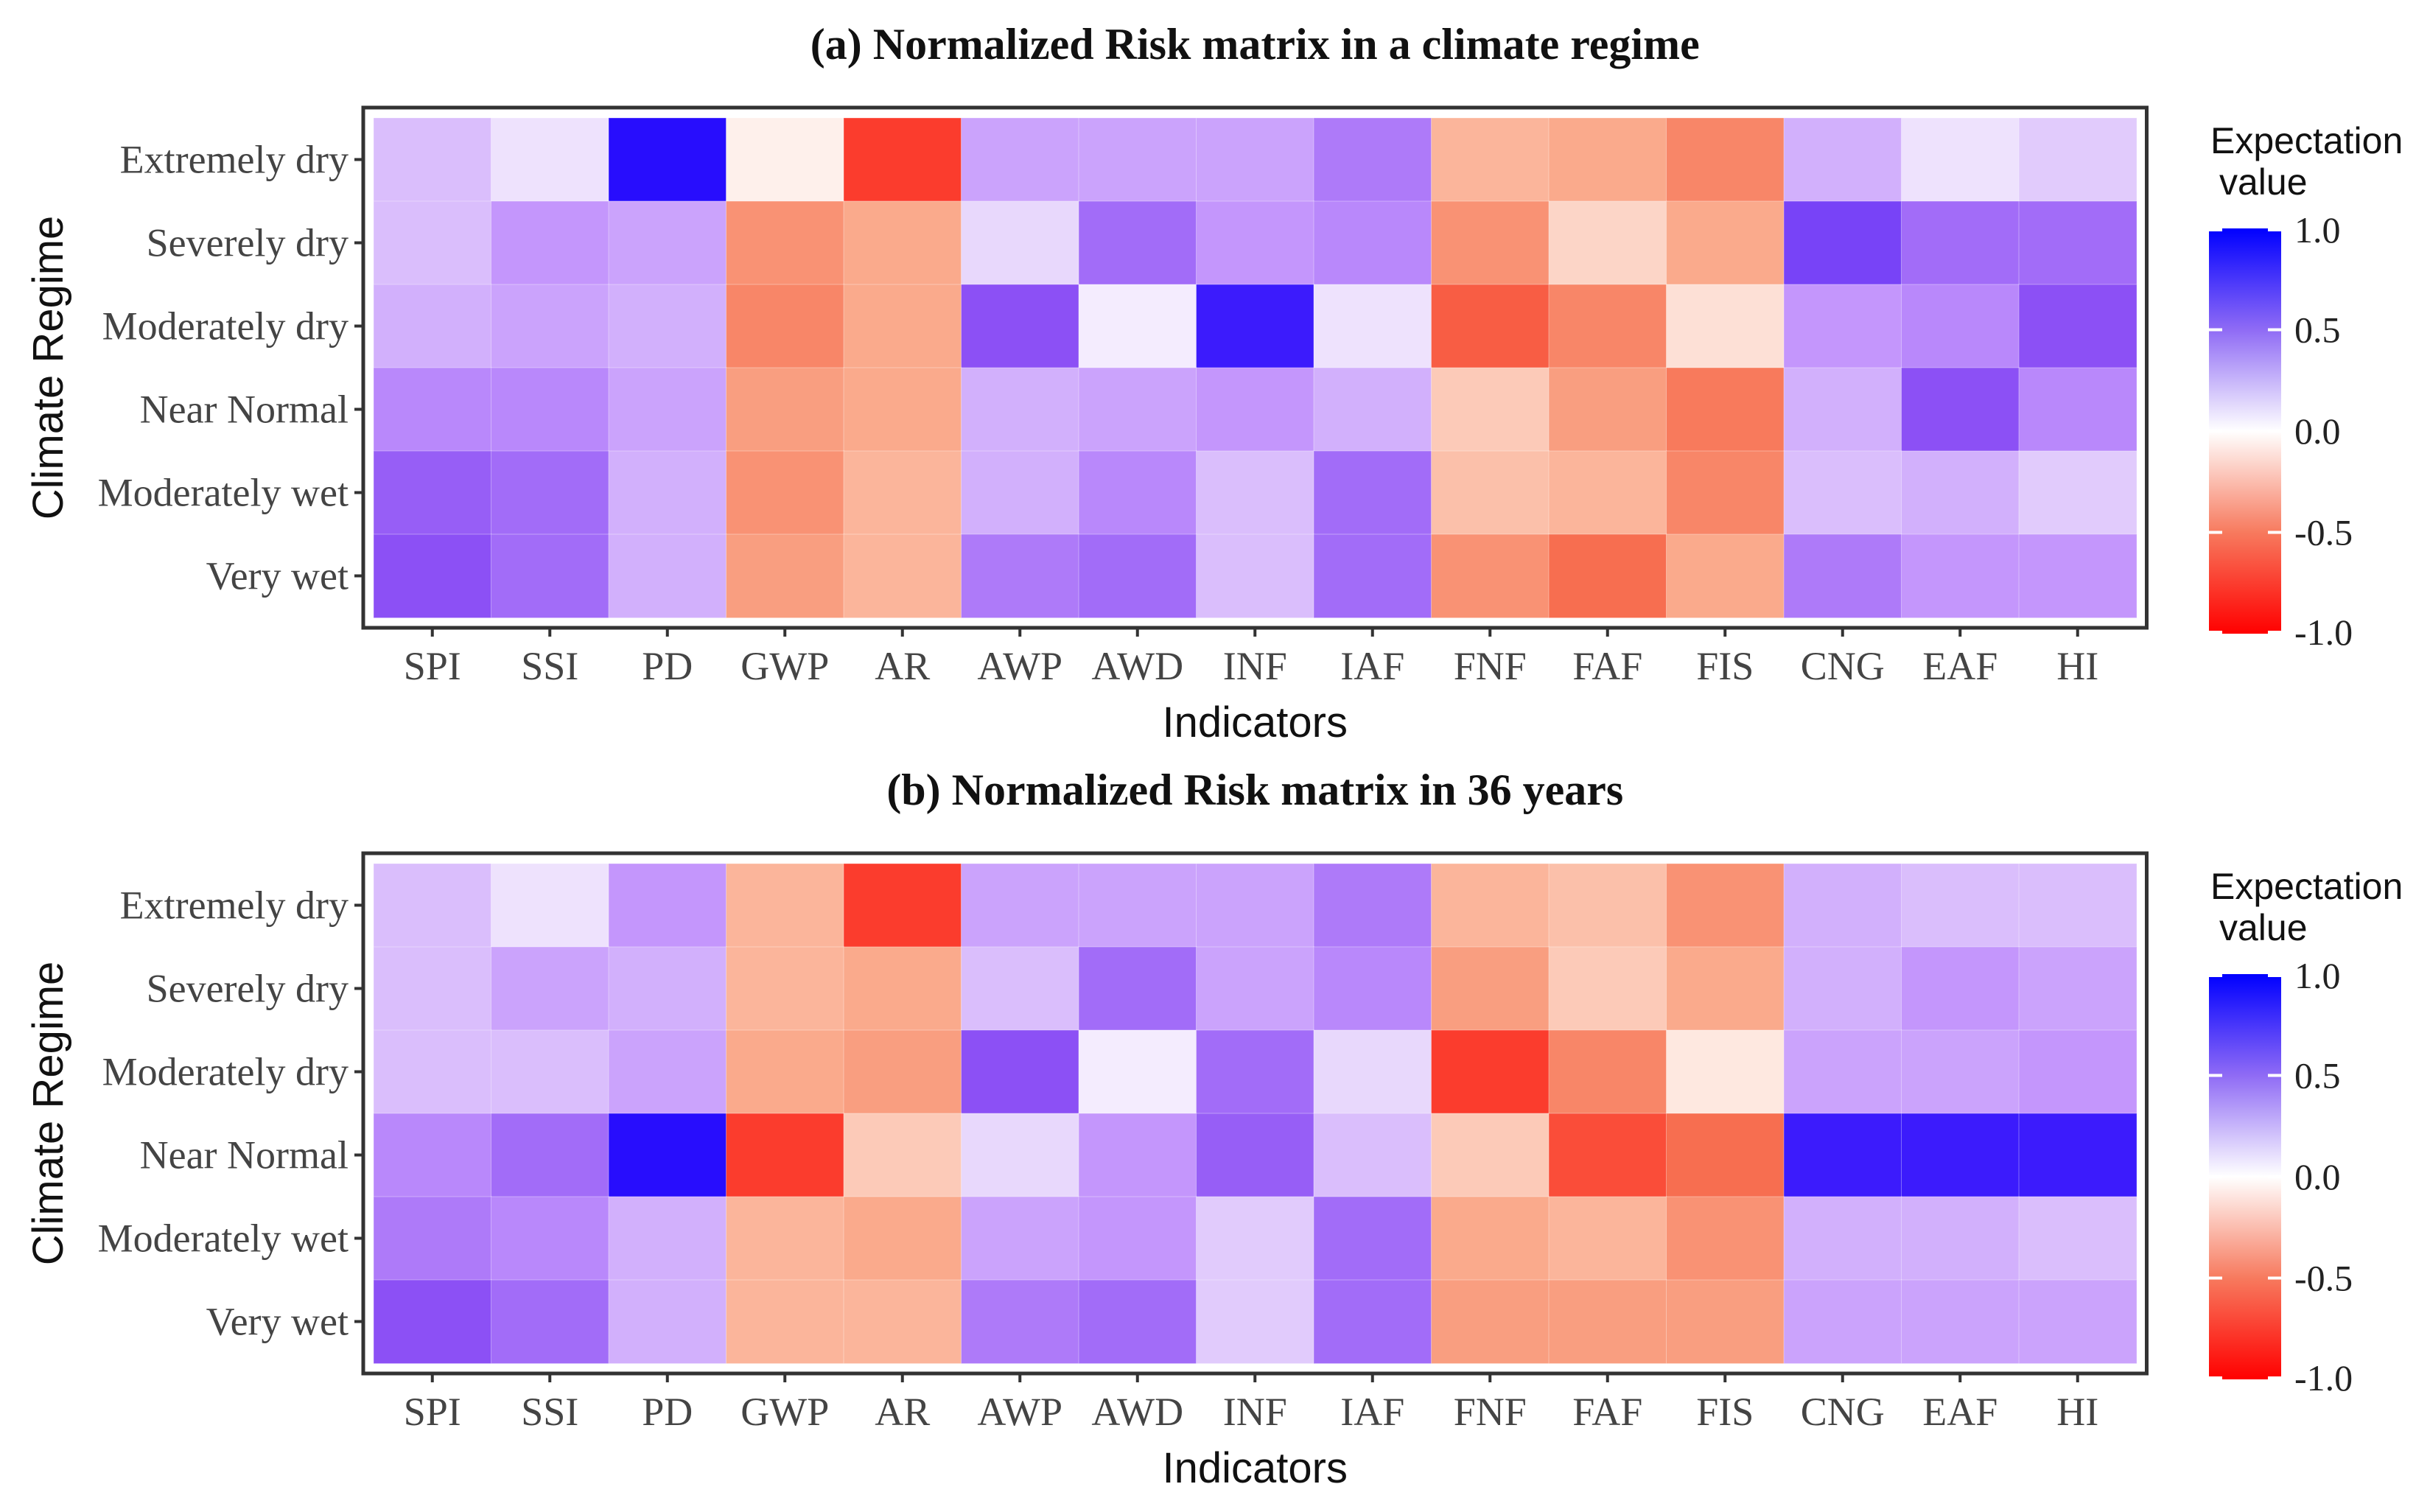 Image resolution: width=2430 pixels, height=1512 pixels. I want to click on x-tick-label: AWP, so click(1019, 1412).